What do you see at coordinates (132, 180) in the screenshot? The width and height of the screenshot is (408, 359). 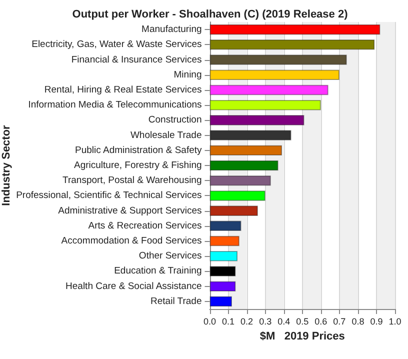 I see `y-tick-label: Transport, Postal & Warehousing` at bounding box center [132, 180].